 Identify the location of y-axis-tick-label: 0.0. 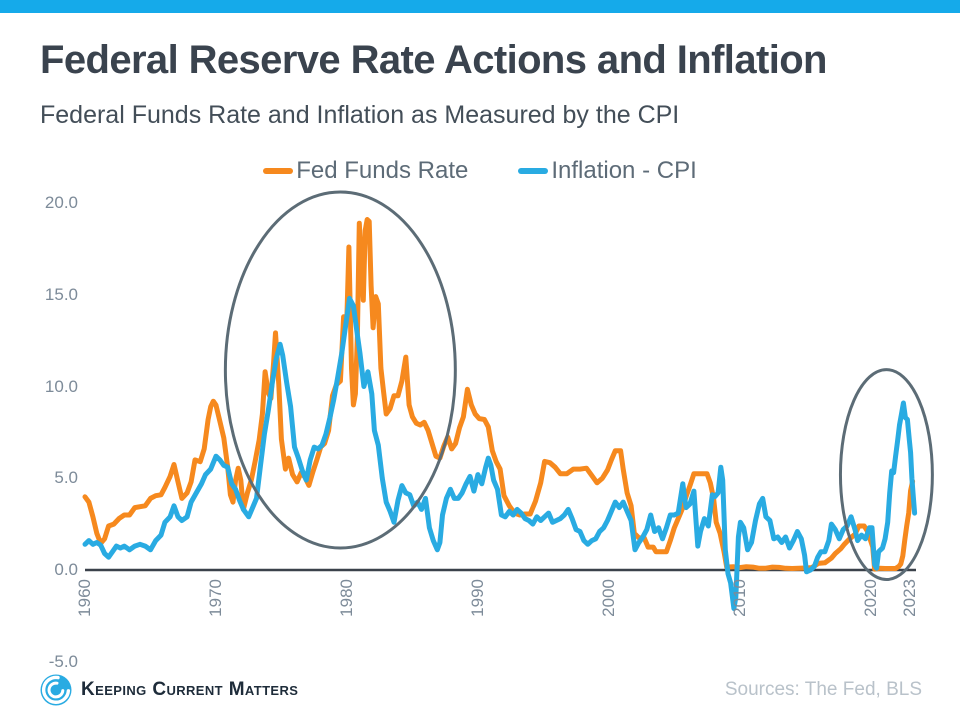
(66, 569).